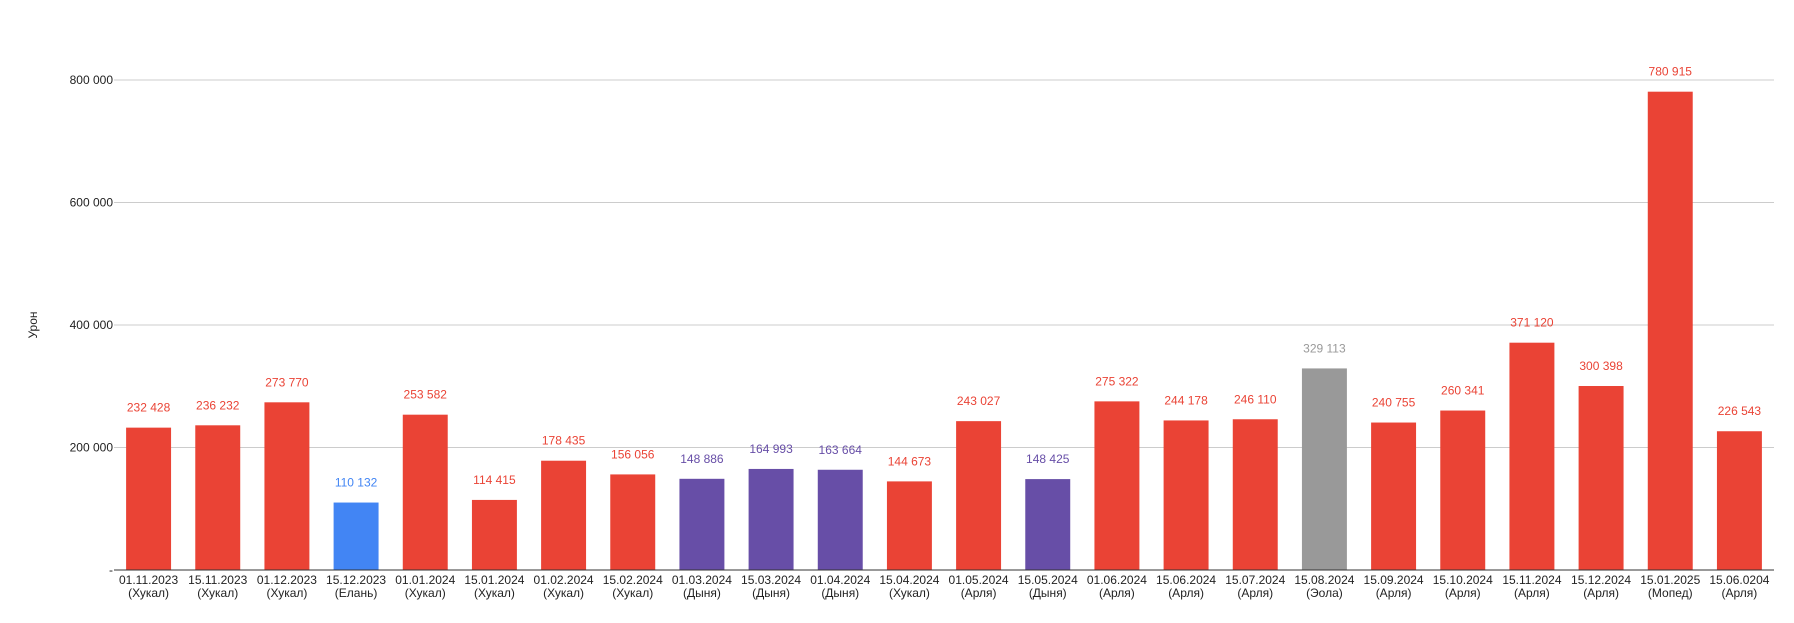  Describe the element at coordinates (287, 580) in the screenshot. I see `x-tick-date: 01.12.2023` at that location.